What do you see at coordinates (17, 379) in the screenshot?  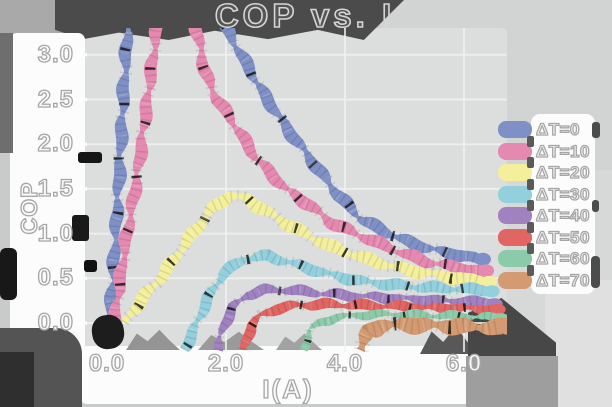 I see `smudge-bottom-left-dark` at bounding box center [17, 379].